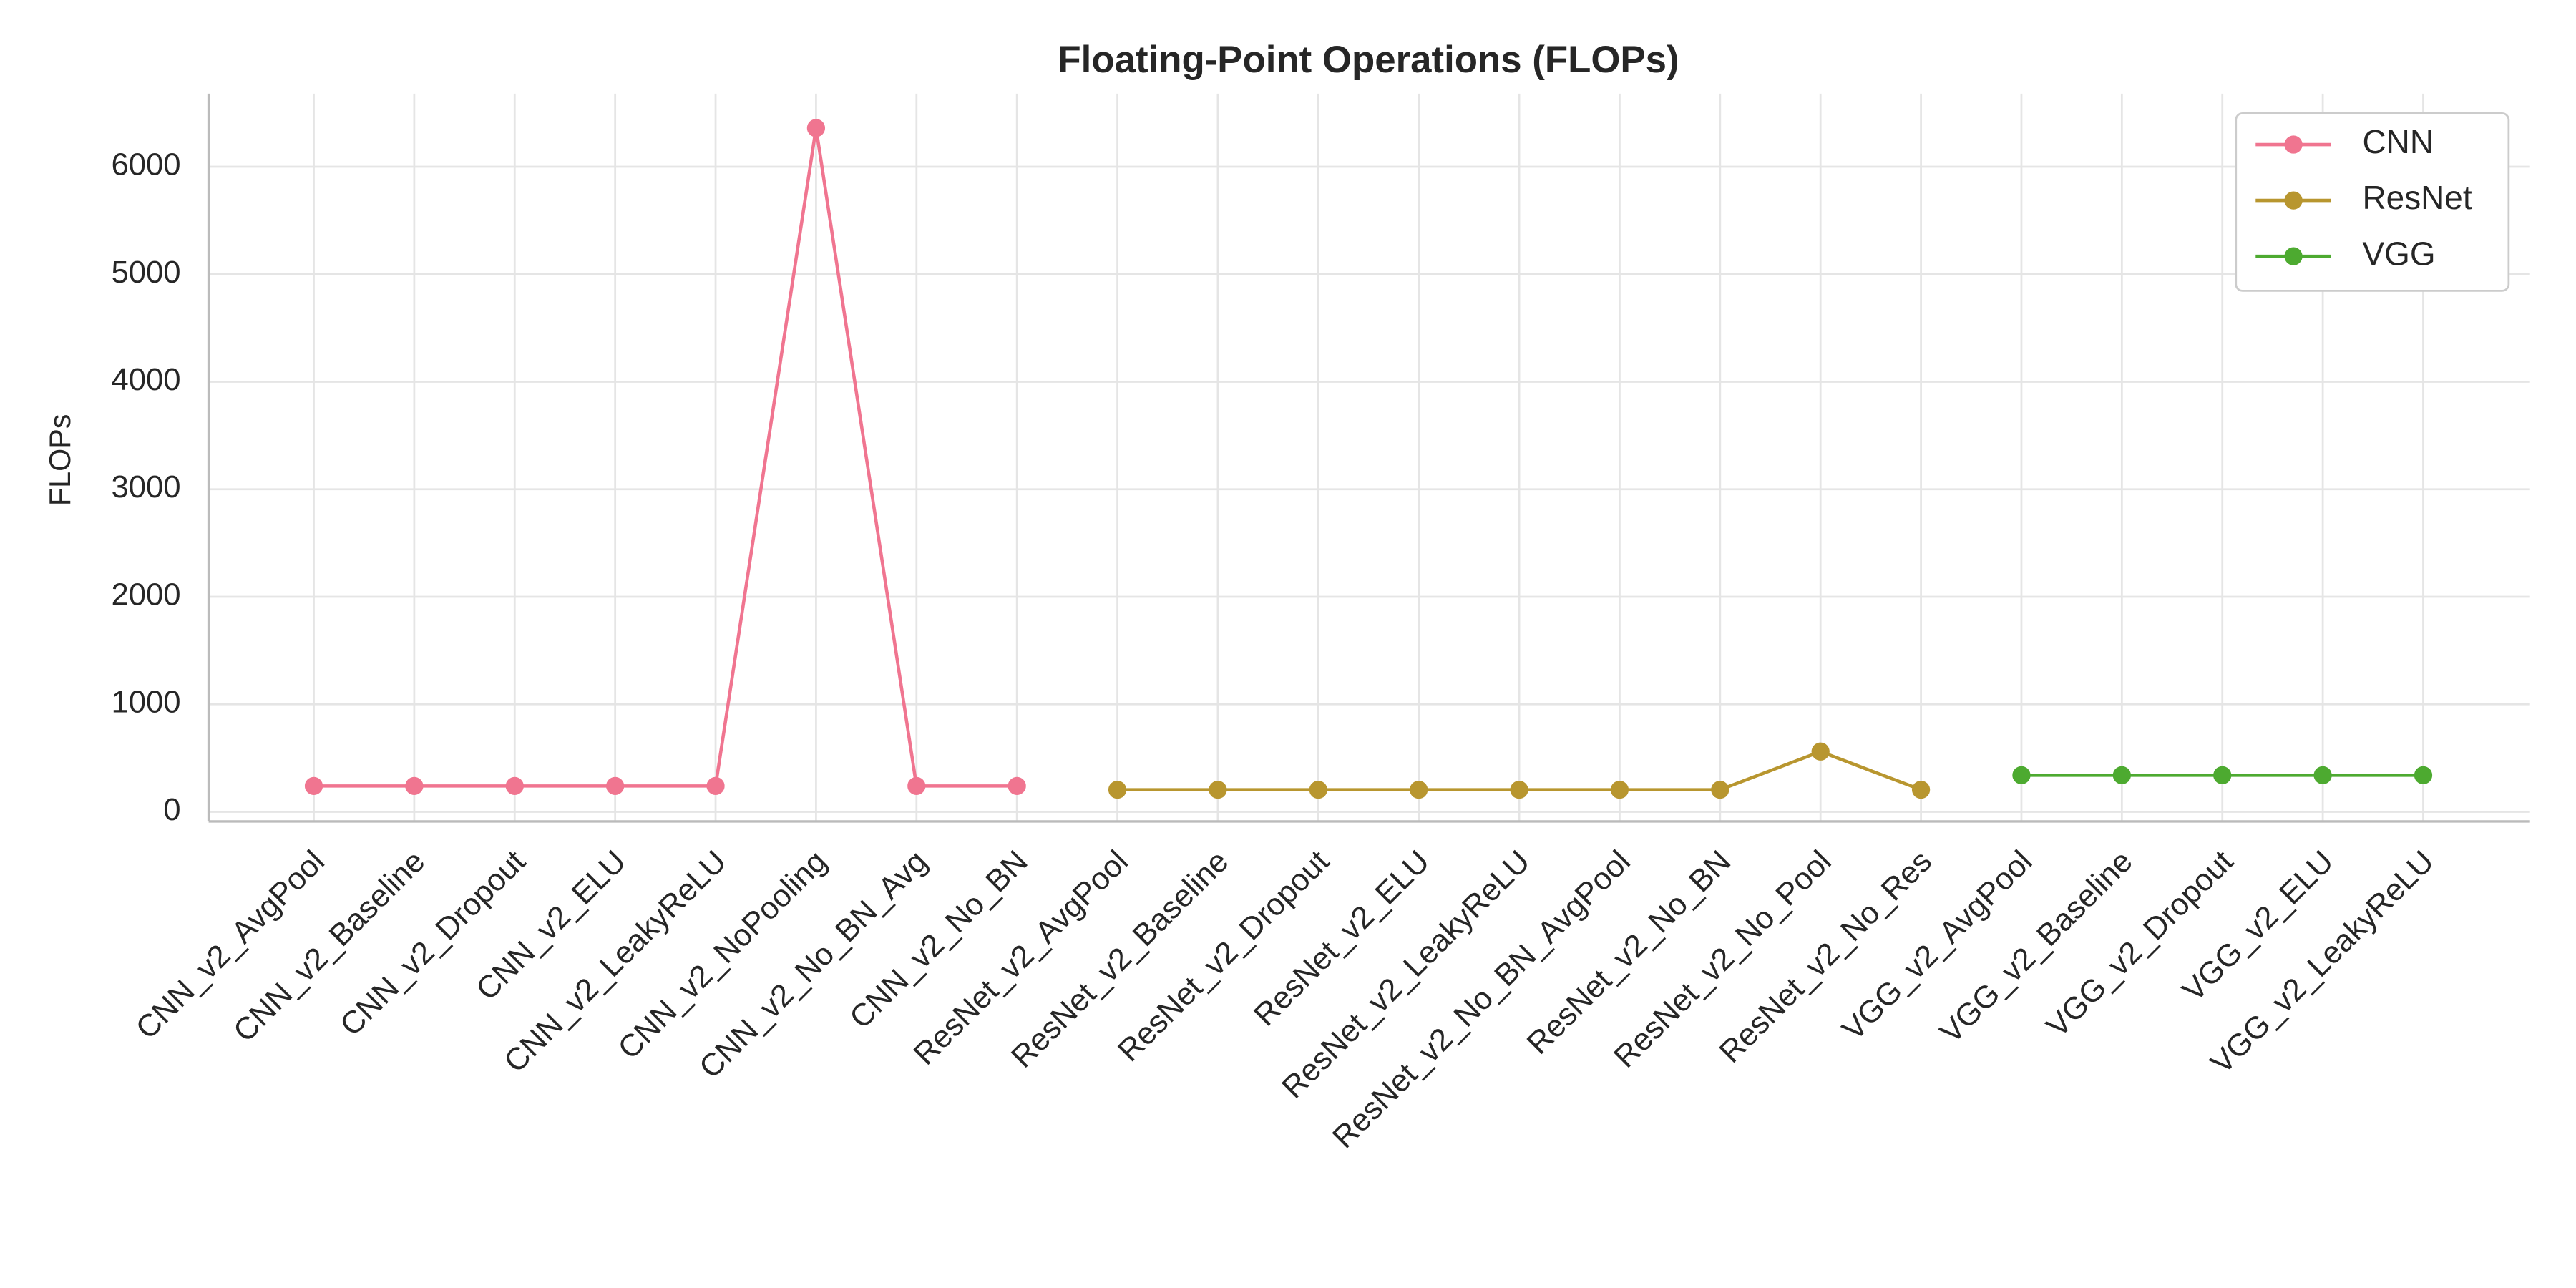 This screenshot has width=2576, height=1288. I want to click on y-tick-label: 1000, so click(146, 703).